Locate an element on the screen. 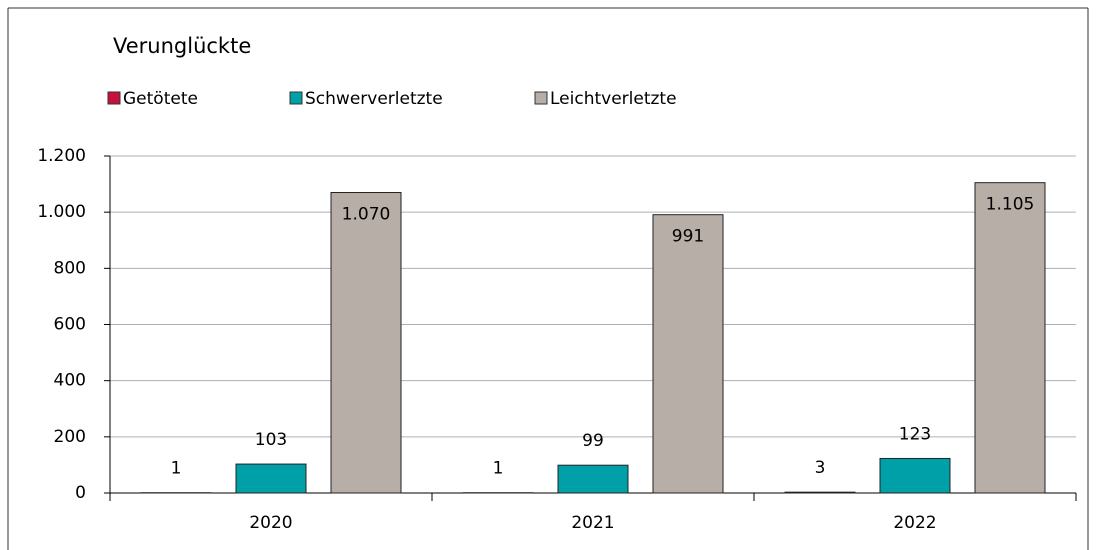 This screenshot has height=550, width=1097. y-tick-label: 0 is located at coordinates (80, 493).